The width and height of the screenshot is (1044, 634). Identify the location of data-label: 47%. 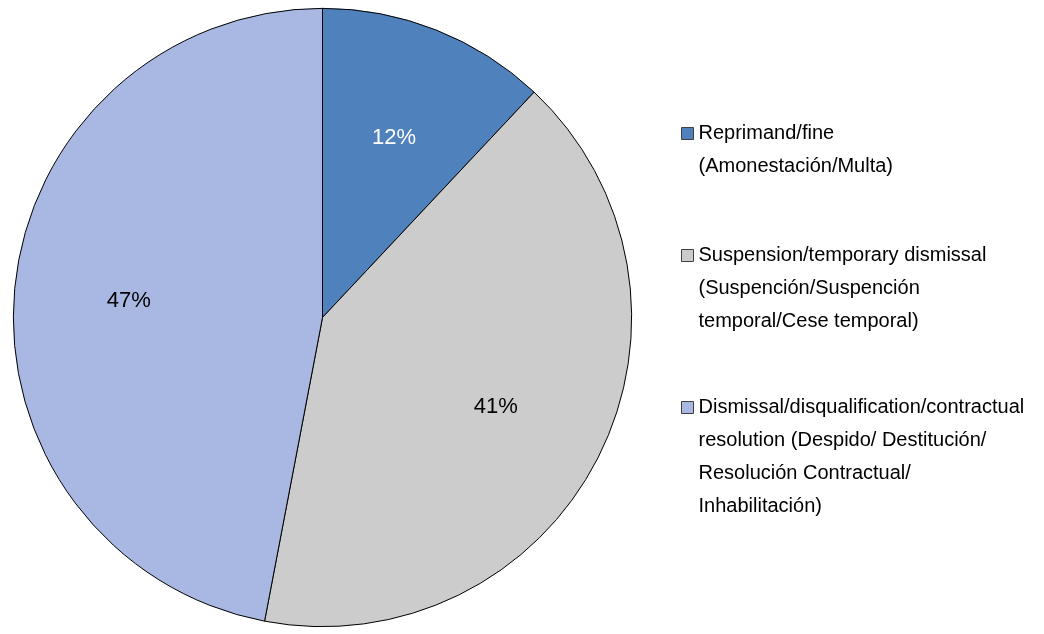
(128, 299).